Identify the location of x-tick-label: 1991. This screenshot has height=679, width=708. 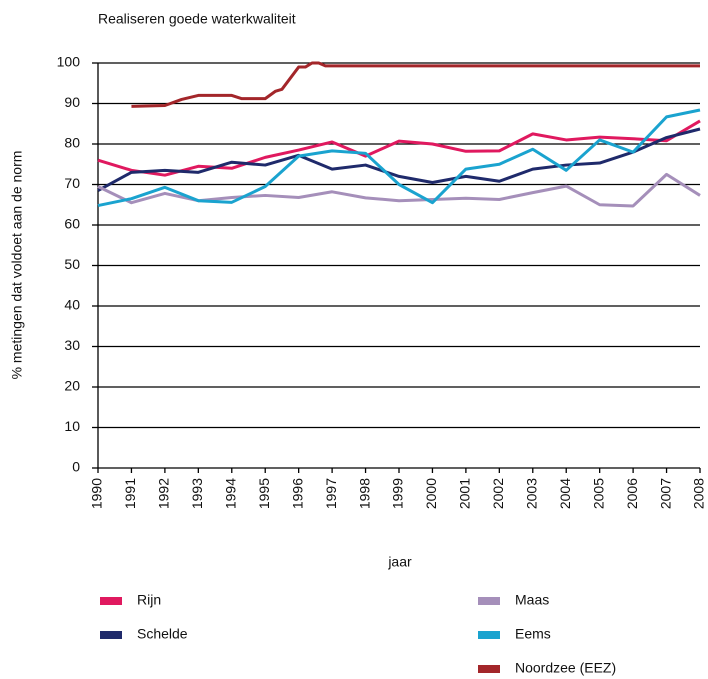
(130, 493).